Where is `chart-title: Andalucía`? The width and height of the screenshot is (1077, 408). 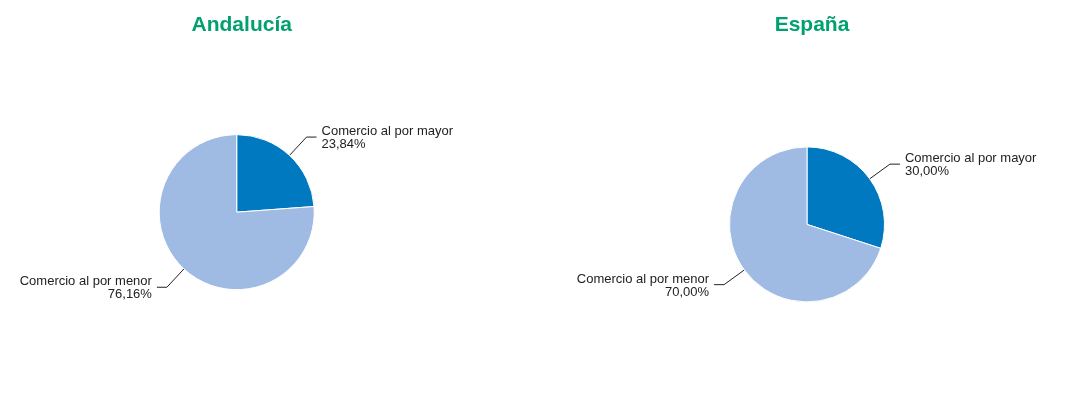 chart-title: Andalucía is located at coordinates (242, 23).